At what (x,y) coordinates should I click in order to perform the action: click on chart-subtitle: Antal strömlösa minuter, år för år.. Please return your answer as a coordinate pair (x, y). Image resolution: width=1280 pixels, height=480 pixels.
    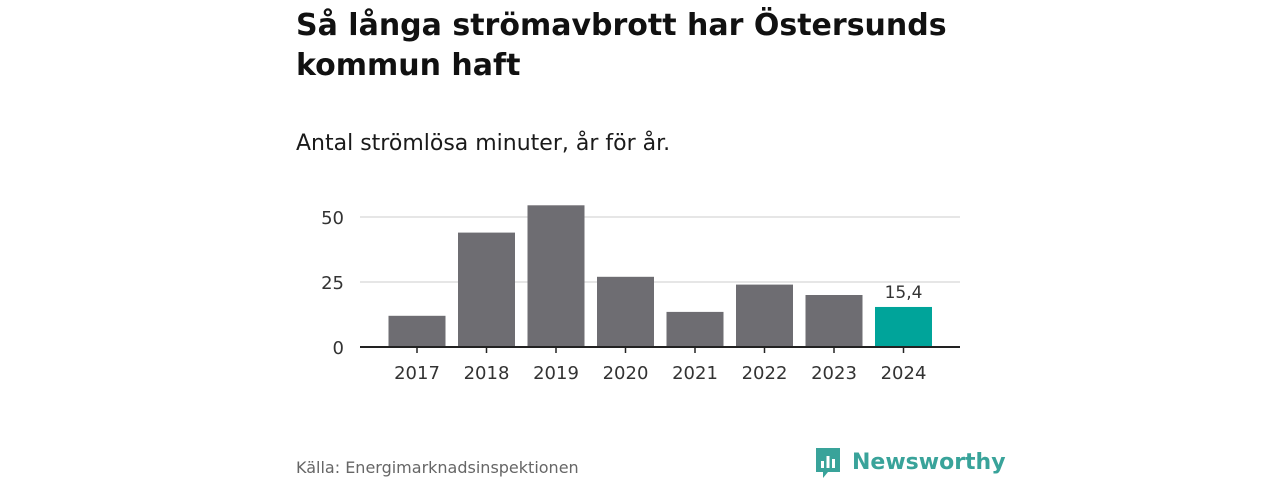
    Looking at the image, I should click on (483, 143).